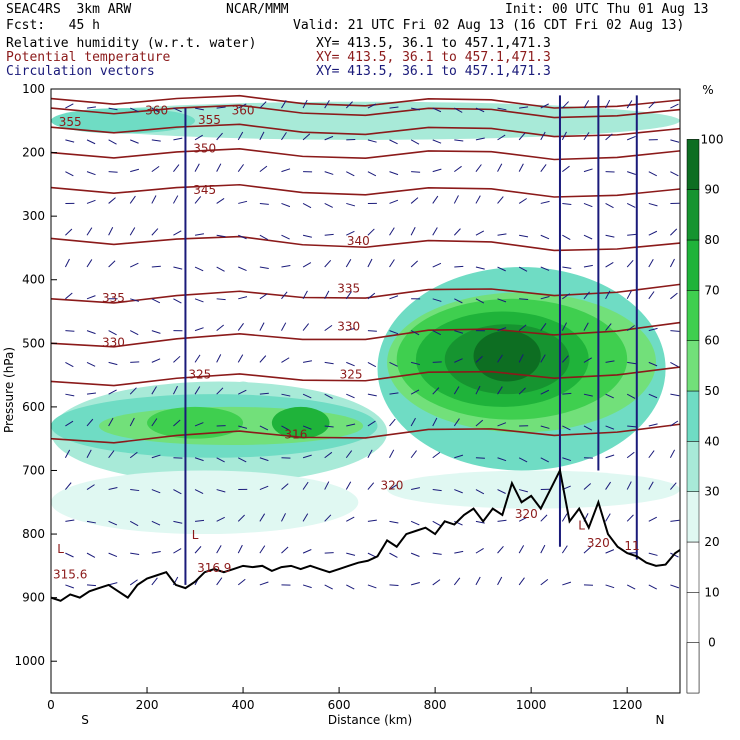 This screenshot has height=740, width=740. What do you see at coordinates (507, 356) in the screenshot?
I see `rh-region` at bounding box center [507, 356].